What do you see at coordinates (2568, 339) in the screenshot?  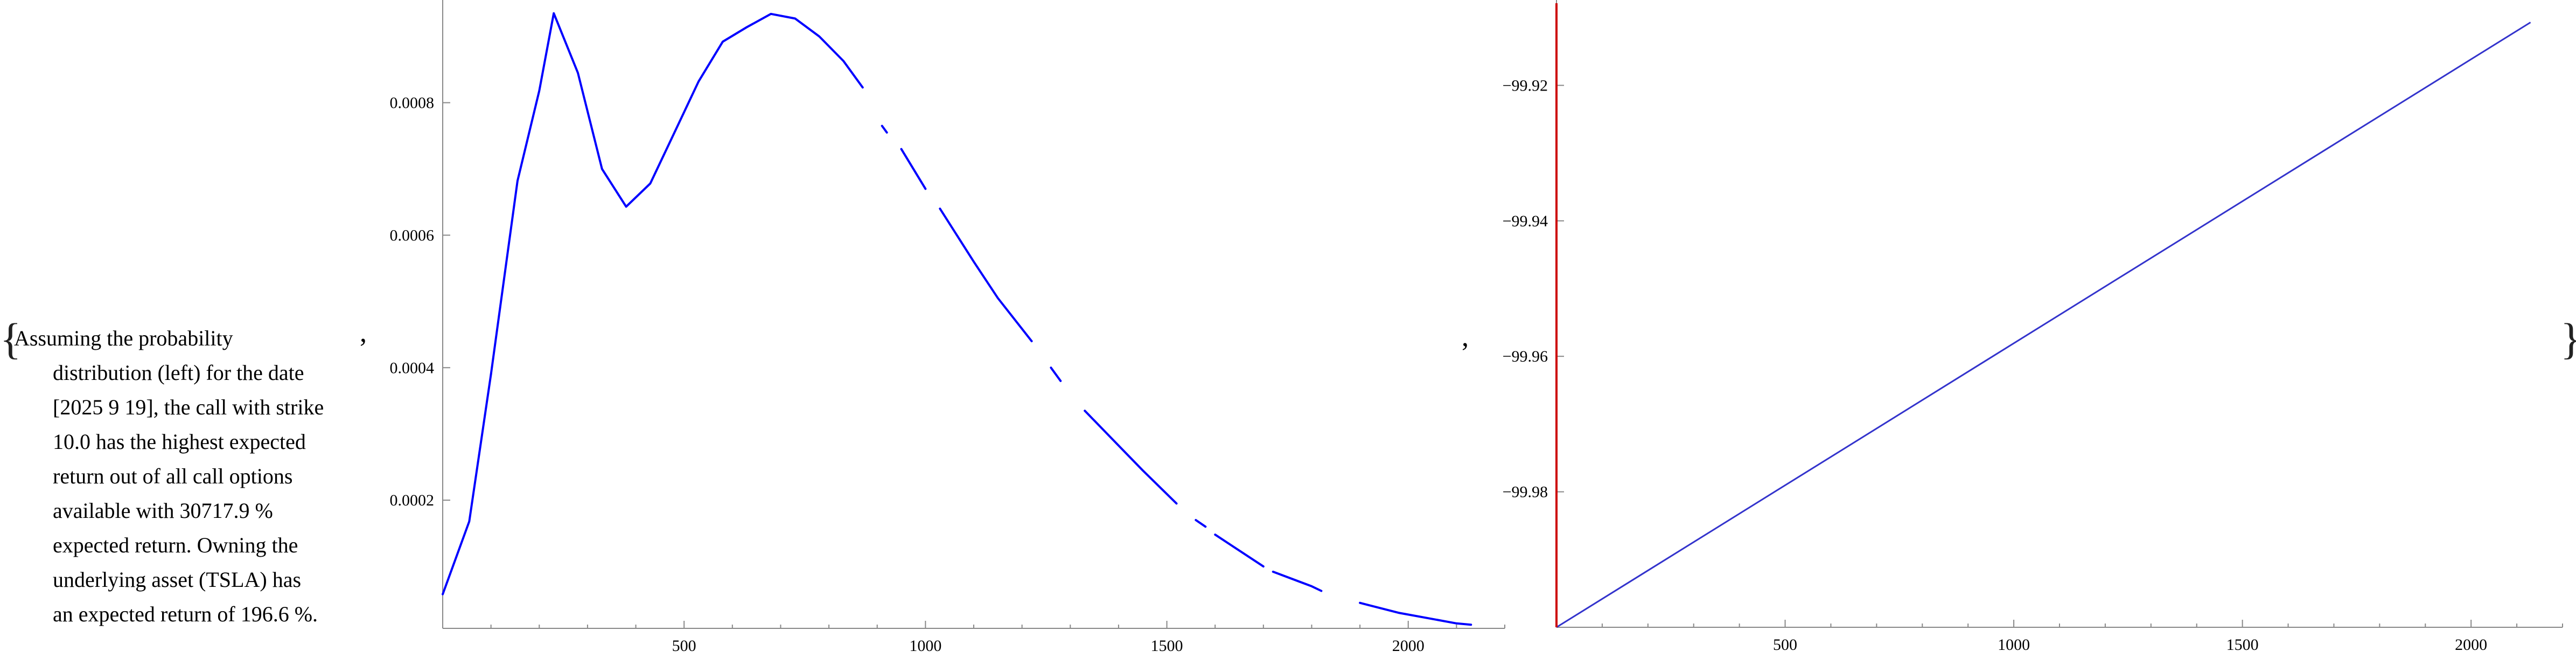 I see `close-brace: }` at bounding box center [2568, 339].